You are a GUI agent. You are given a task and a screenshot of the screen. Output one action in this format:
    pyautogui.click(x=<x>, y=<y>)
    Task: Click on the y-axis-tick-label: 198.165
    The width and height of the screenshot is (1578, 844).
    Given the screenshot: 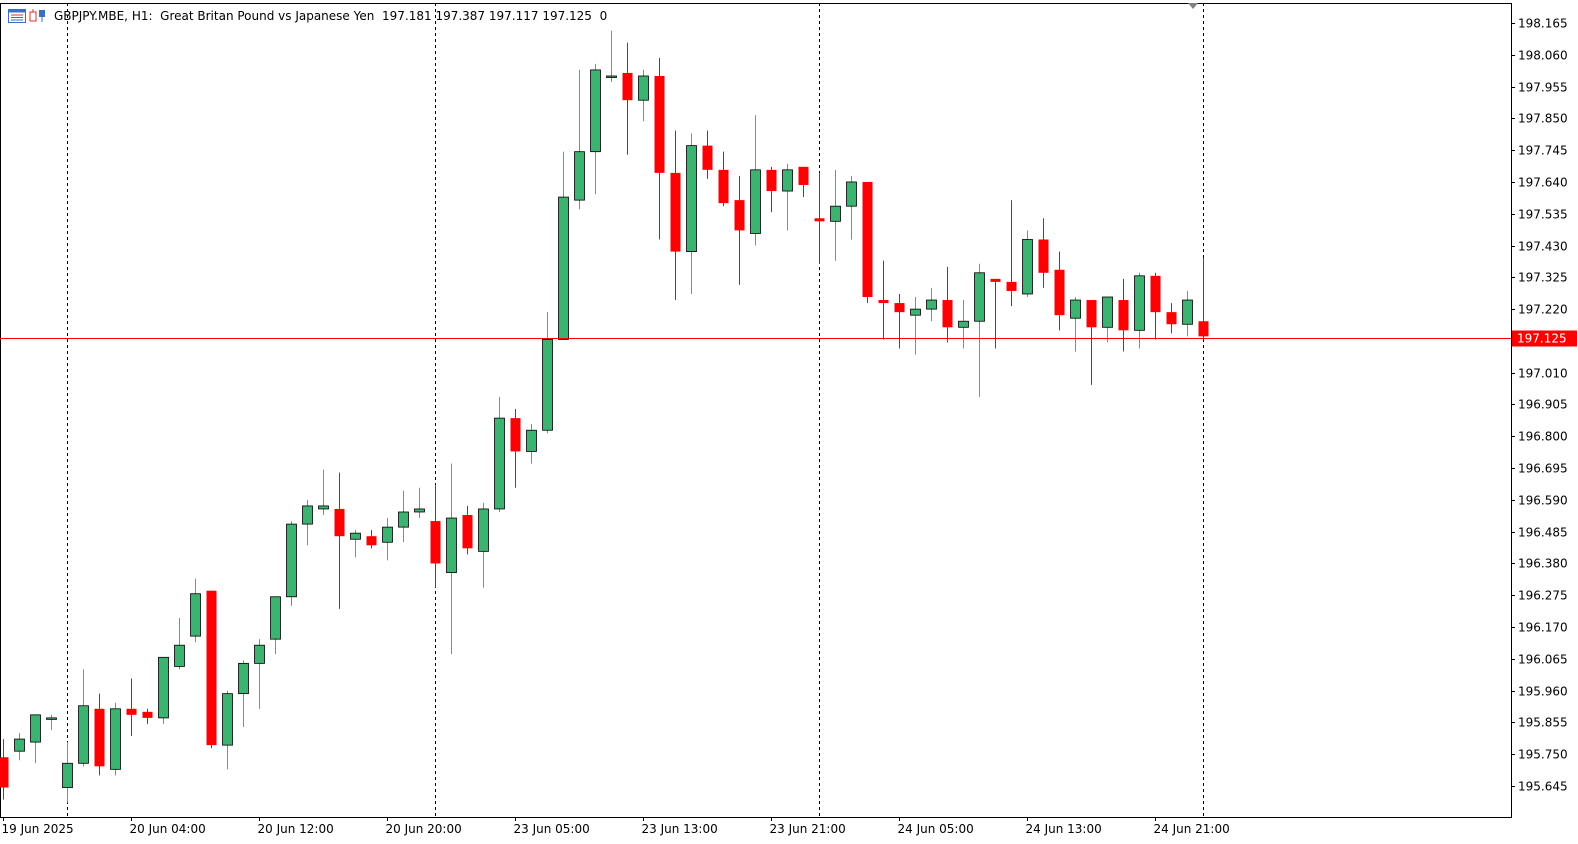 What is the action you would take?
    pyautogui.click(x=1543, y=24)
    